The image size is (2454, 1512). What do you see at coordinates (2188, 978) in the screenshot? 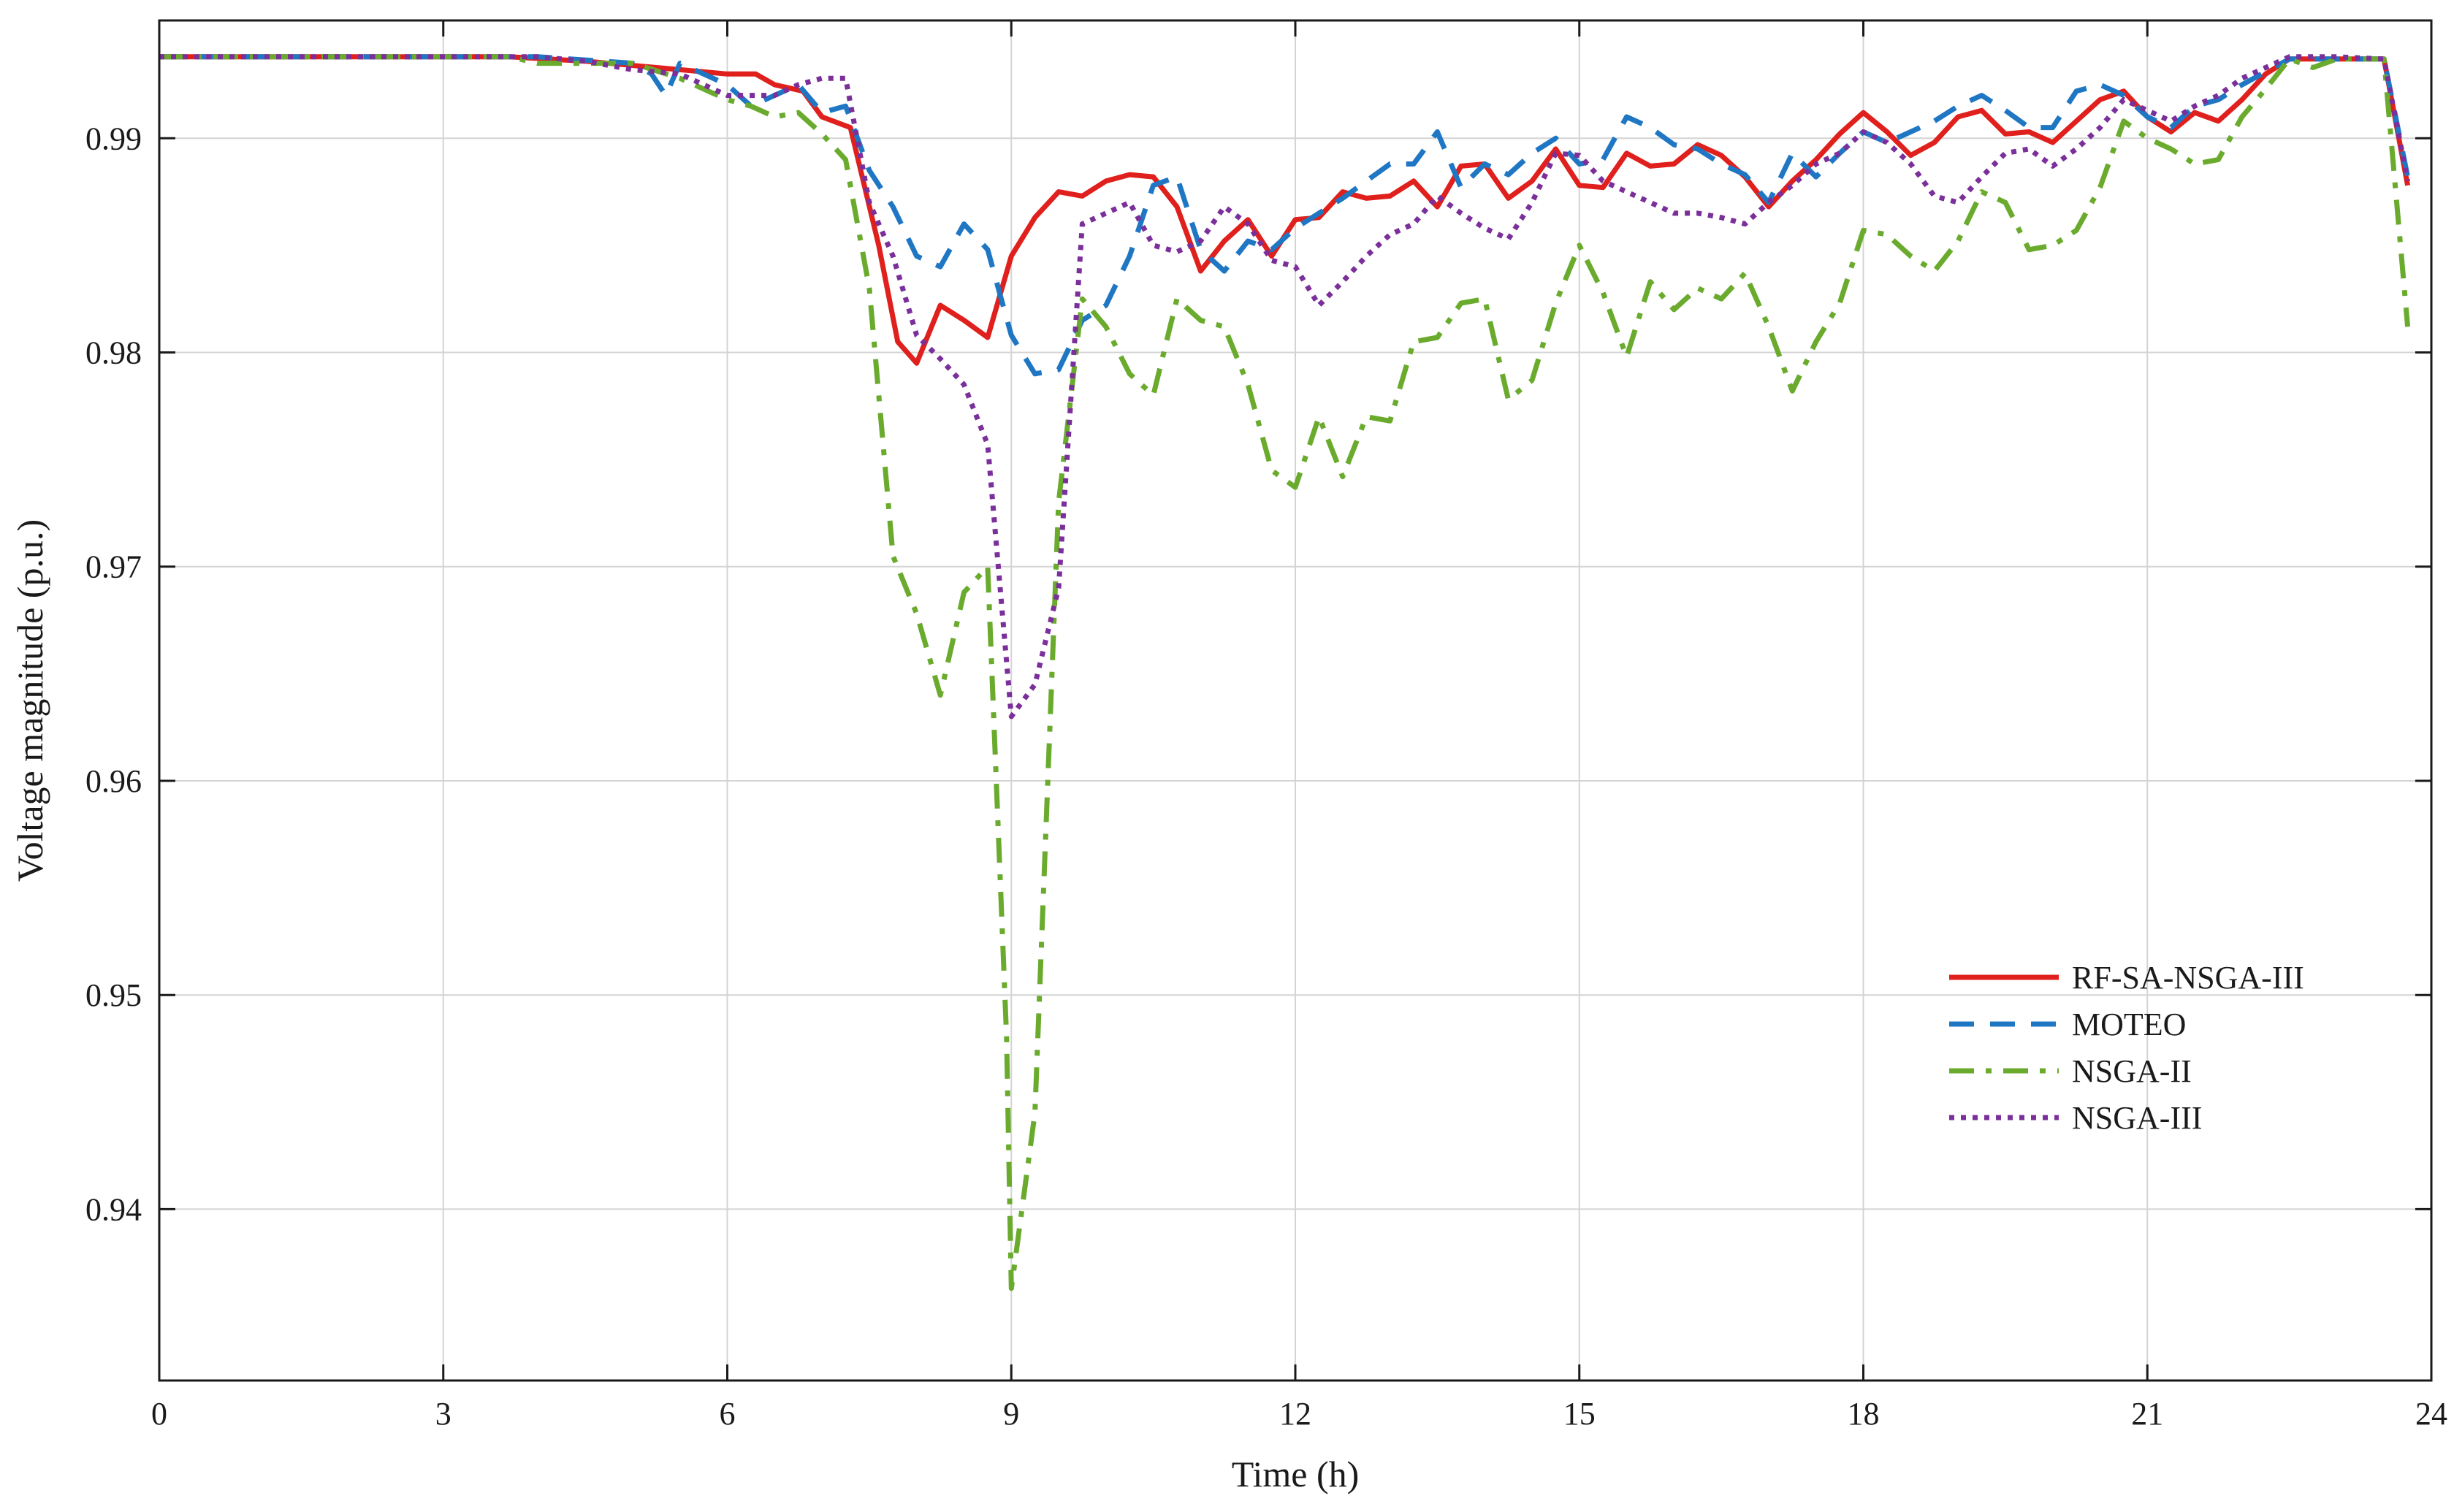
I see `legend-label: RF-SA-NSGA-III` at bounding box center [2188, 978].